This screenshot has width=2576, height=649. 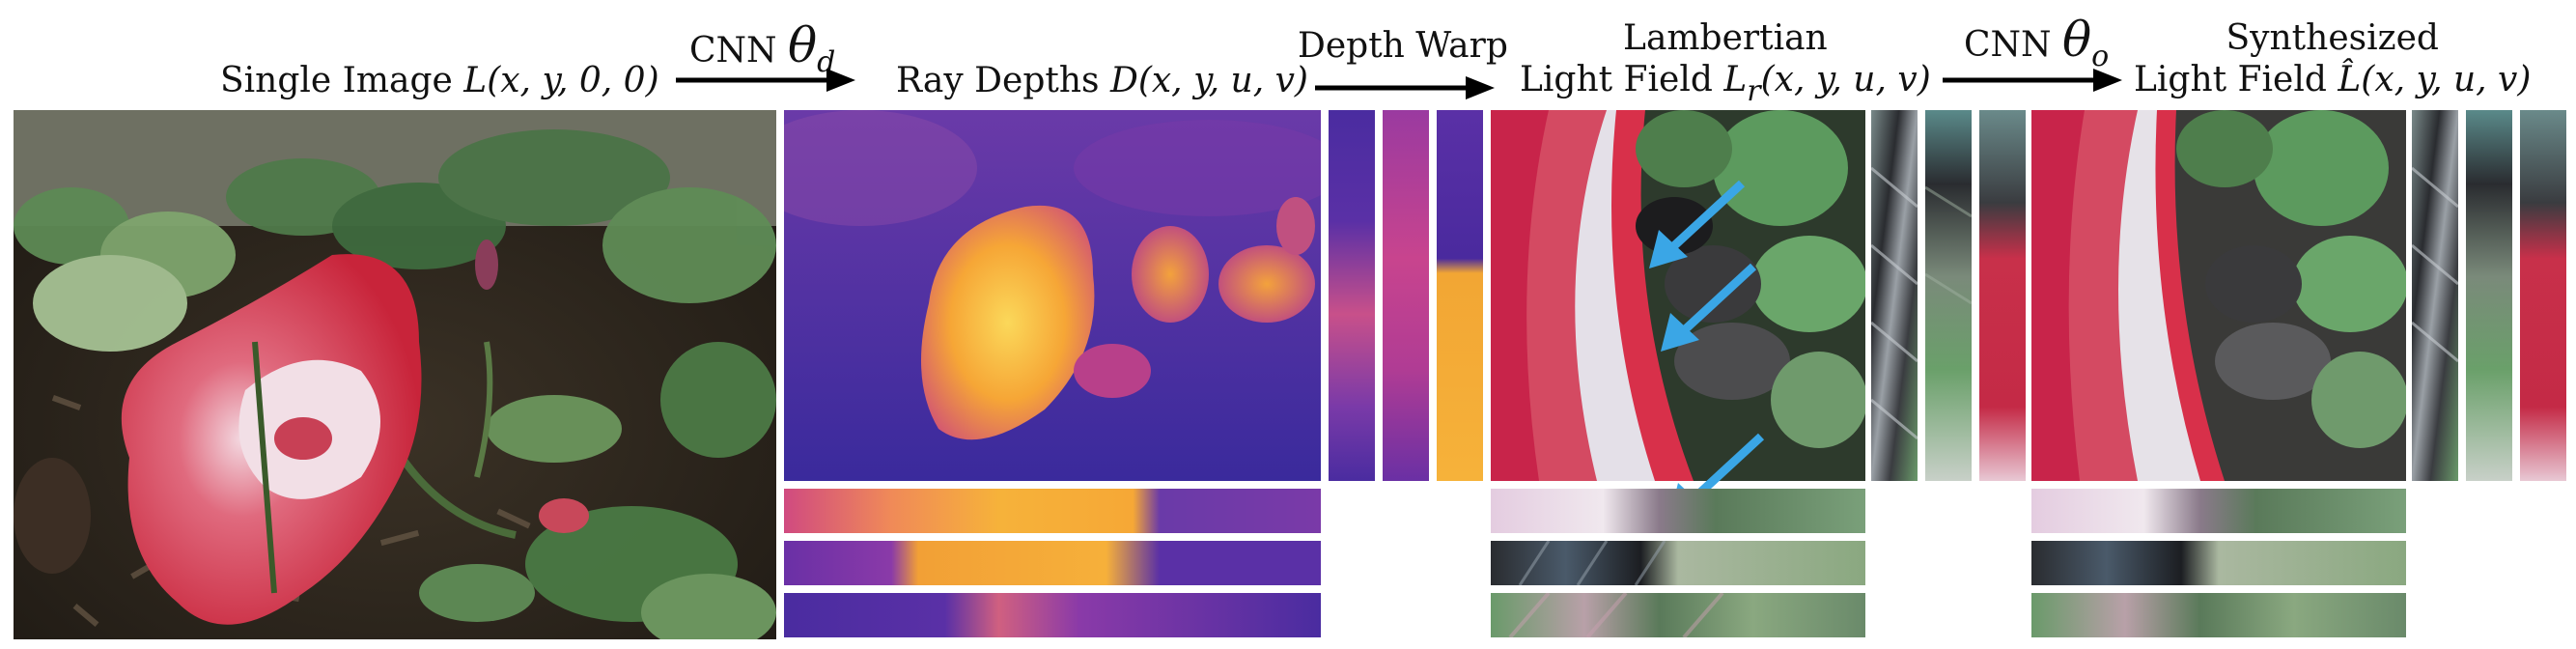 What do you see at coordinates (2077, 40) in the screenshot?
I see `cnn-o-theta: θ` at bounding box center [2077, 40].